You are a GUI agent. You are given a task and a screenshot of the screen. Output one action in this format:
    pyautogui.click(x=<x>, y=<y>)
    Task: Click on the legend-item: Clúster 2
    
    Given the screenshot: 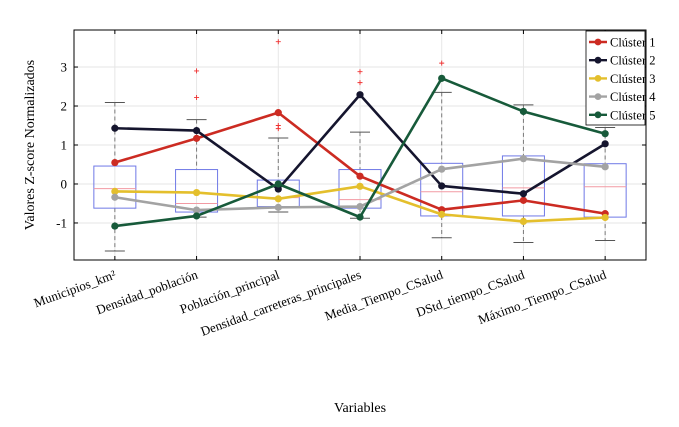 What is the action you would take?
    pyautogui.click(x=622, y=61)
    